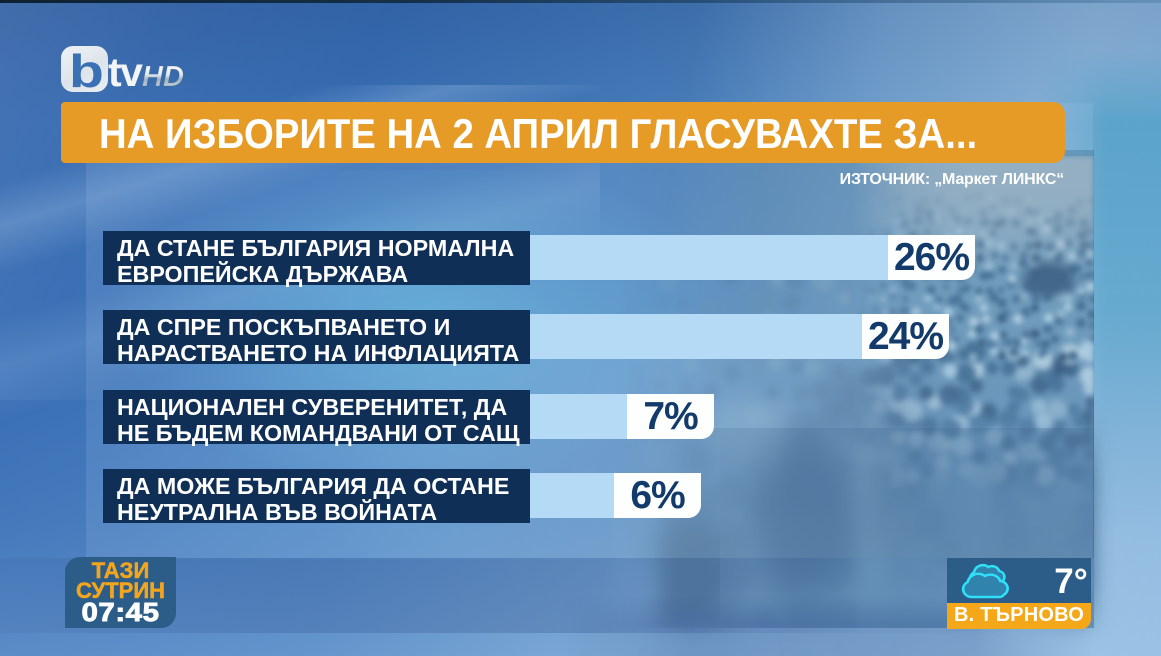  What do you see at coordinates (163, 75) in the screenshot?
I see `svg-text: HD` at bounding box center [163, 75].